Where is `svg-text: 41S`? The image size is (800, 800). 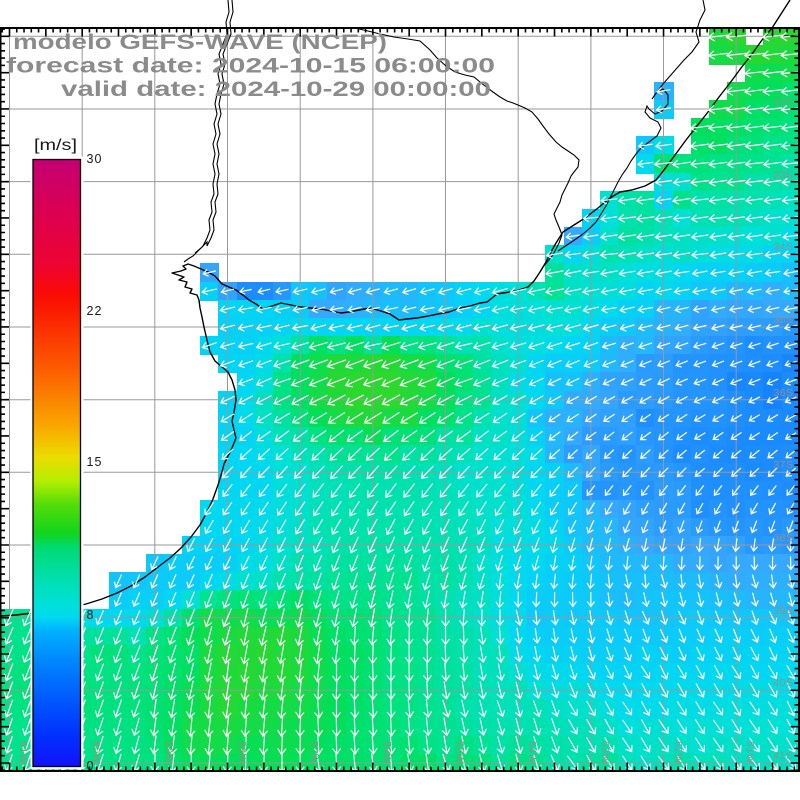
svg-text: 41S is located at coordinates (783, 756).